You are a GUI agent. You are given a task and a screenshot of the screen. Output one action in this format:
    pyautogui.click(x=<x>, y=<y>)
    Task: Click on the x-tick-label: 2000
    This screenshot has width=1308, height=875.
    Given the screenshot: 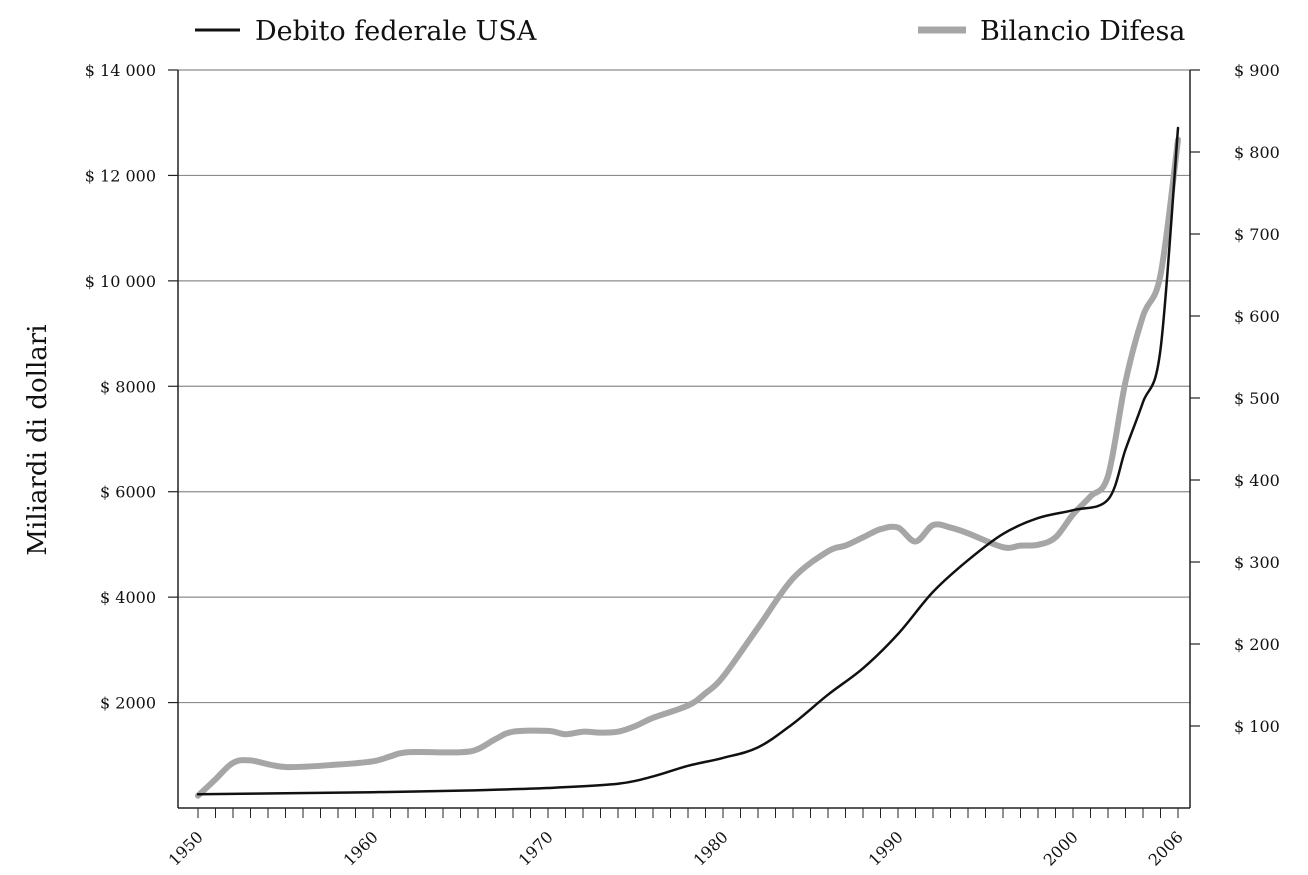 What is the action you would take?
    pyautogui.click(x=1061, y=848)
    